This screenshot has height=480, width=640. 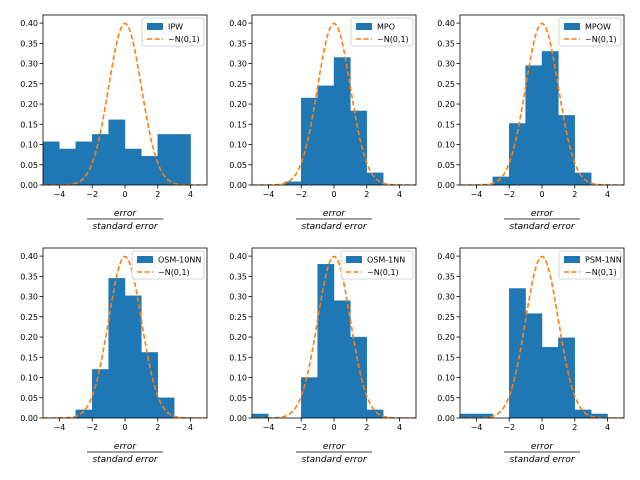 I want to click on legend: MPOW ~N(0,1), so click(x=590, y=32).